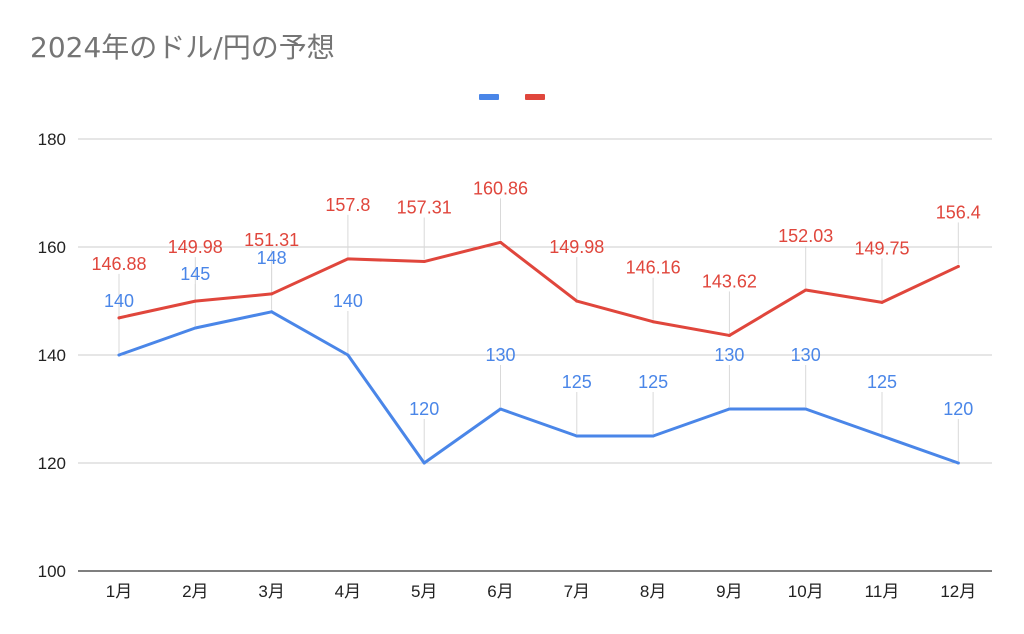  What do you see at coordinates (52, 463) in the screenshot?
I see `y-tick-label: 120` at bounding box center [52, 463].